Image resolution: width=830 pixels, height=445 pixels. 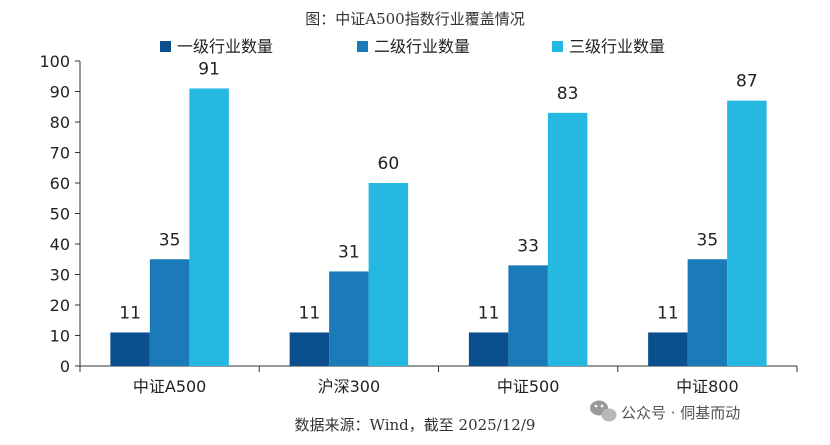 I want to click on y-tick-label: 30, so click(x=60, y=275).